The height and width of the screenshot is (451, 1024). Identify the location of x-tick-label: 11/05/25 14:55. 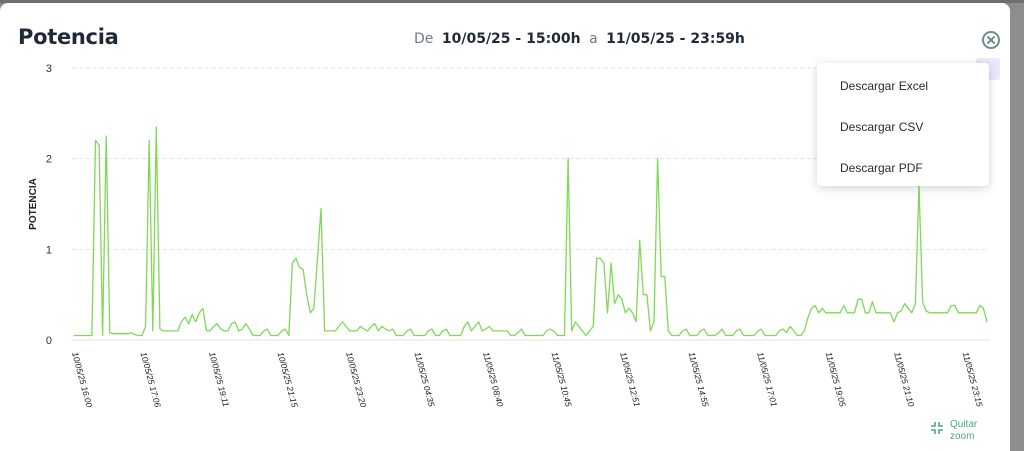
(699, 379).